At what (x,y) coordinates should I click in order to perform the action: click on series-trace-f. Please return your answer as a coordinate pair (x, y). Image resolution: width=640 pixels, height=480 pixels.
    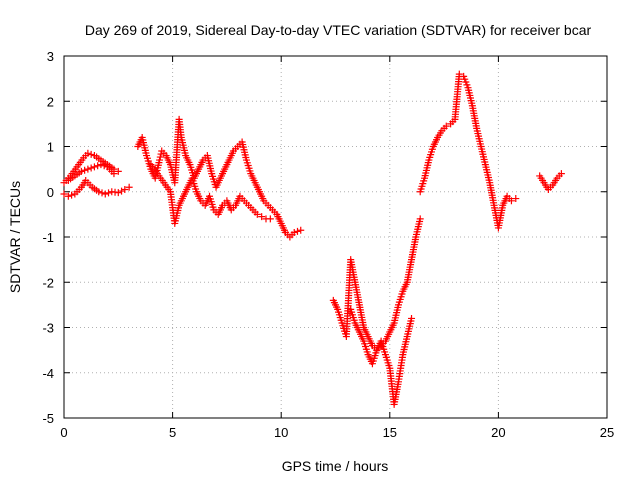
    Looking at the image, I should click on (381, 356).